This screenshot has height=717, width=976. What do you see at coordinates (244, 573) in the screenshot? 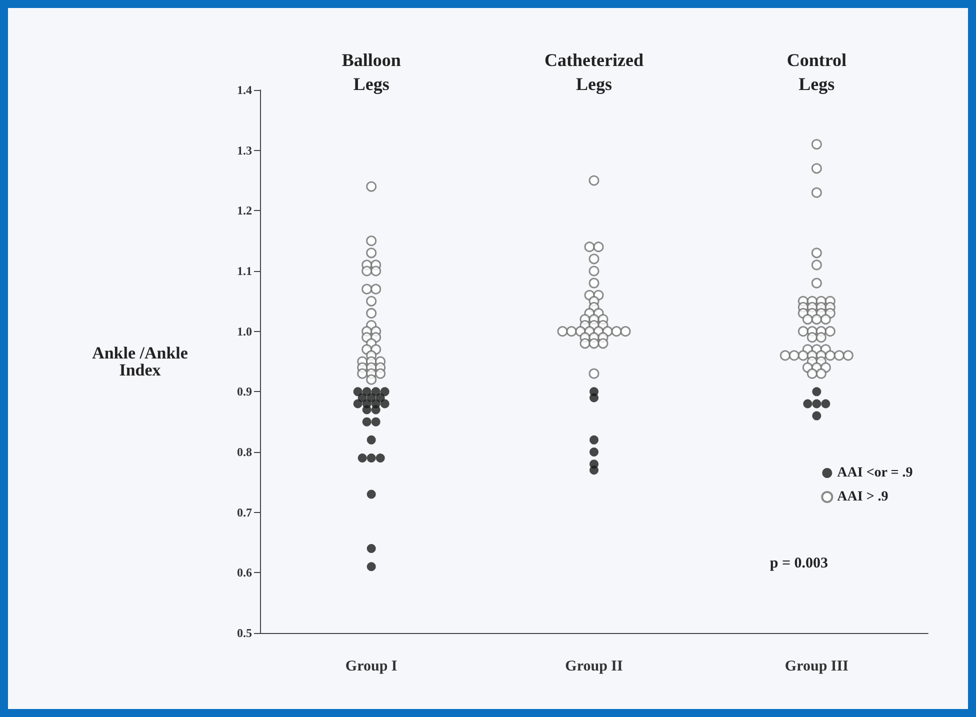
I see `y-tick-label: 0.6` at bounding box center [244, 573].